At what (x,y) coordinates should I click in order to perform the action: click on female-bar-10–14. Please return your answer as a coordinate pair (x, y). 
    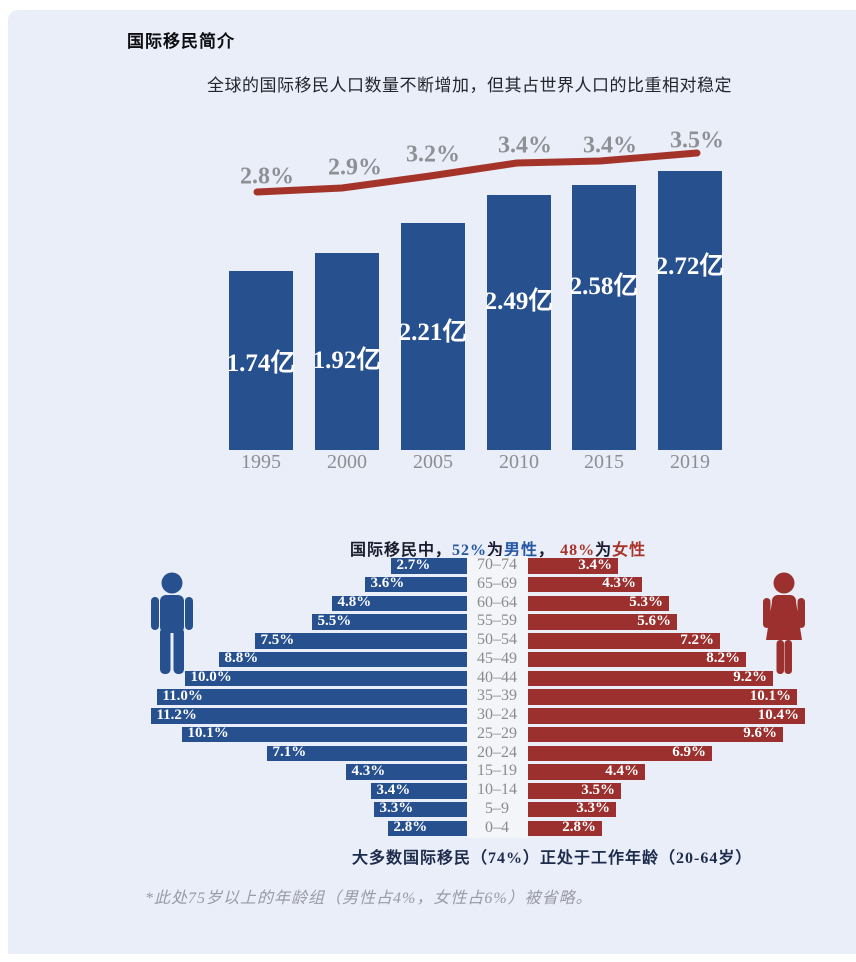
    Looking at the image, I should click on (574, 791).